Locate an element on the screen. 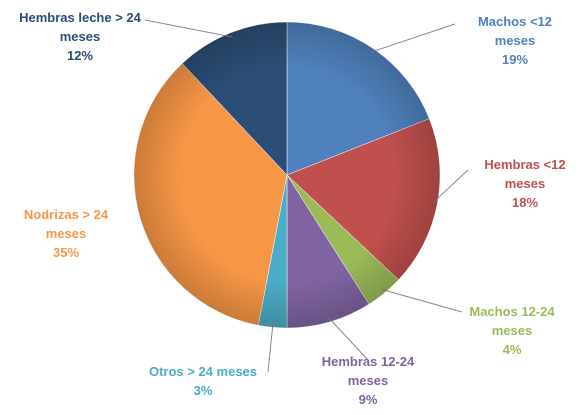 The height and width of the screenshot is (415, 578). data-label: Machos 12-24 meses 4% is located at coordinates (512, 330).